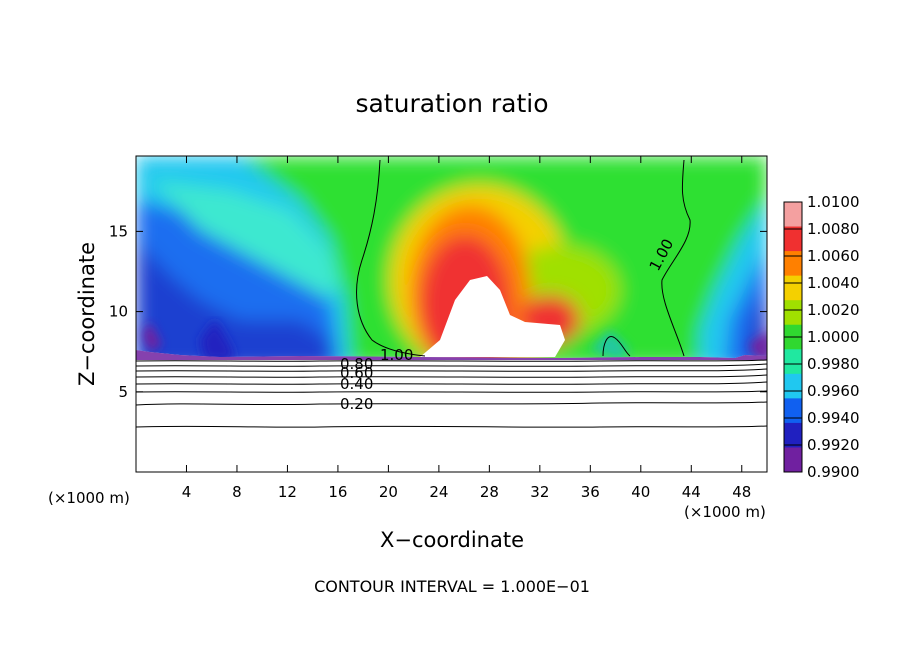 This screenshot has height=654, width=904. What do you see at coordinates (452, 540) in the screenshot?
I see `x-axis-label: X−coordinate` at bounding box center [452, 540].